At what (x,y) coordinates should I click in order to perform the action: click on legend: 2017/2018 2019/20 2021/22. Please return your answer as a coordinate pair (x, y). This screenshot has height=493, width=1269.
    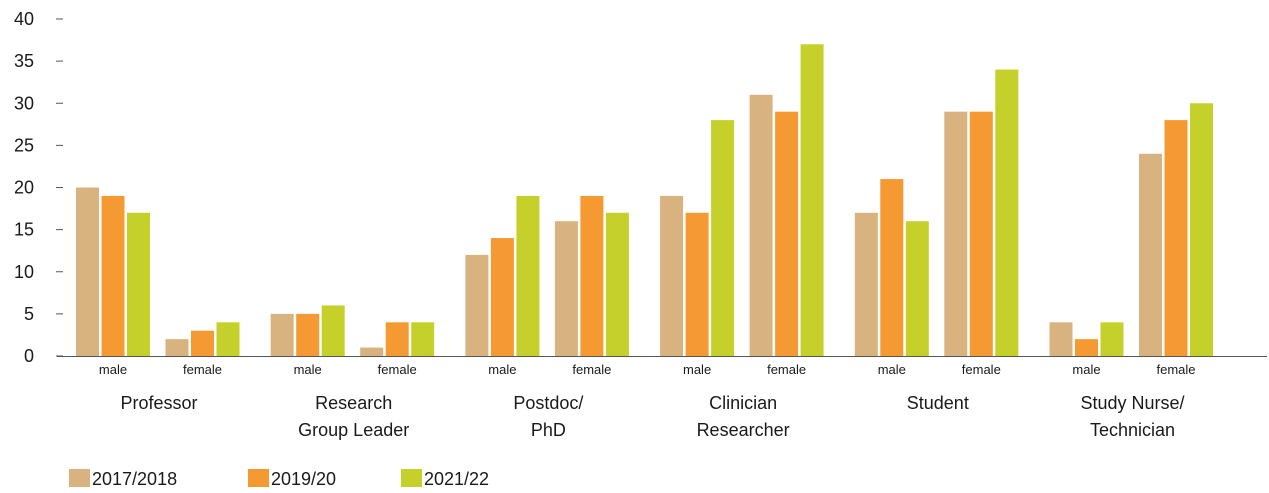
    Looking at the image, I should click on (279, 479).